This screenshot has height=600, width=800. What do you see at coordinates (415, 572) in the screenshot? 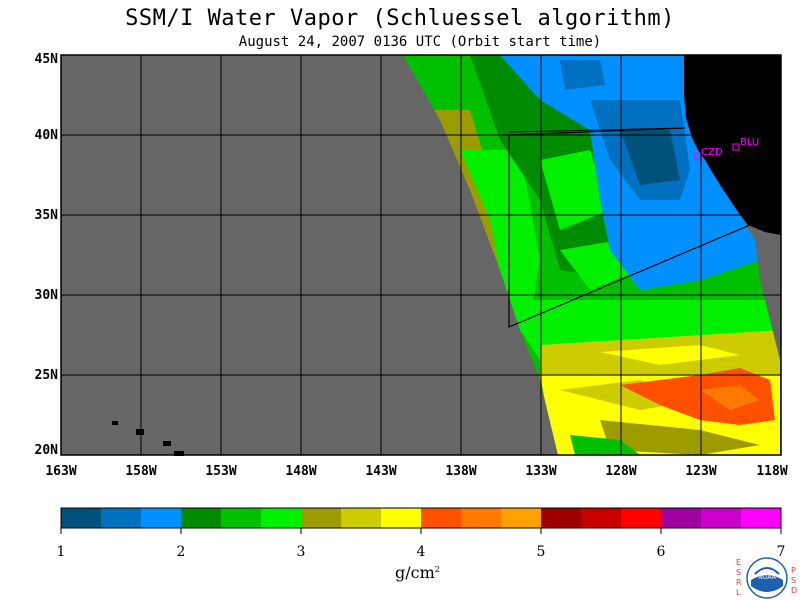
I see `units-base: g/cm` at bounding box center [415, 572].